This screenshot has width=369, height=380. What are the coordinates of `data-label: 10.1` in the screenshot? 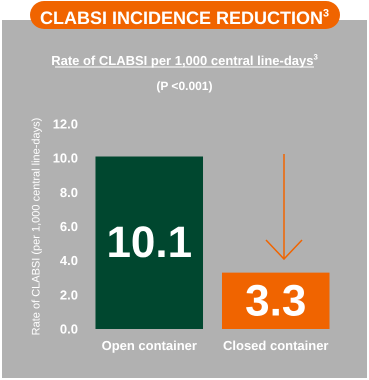 It's located at (149, 243).